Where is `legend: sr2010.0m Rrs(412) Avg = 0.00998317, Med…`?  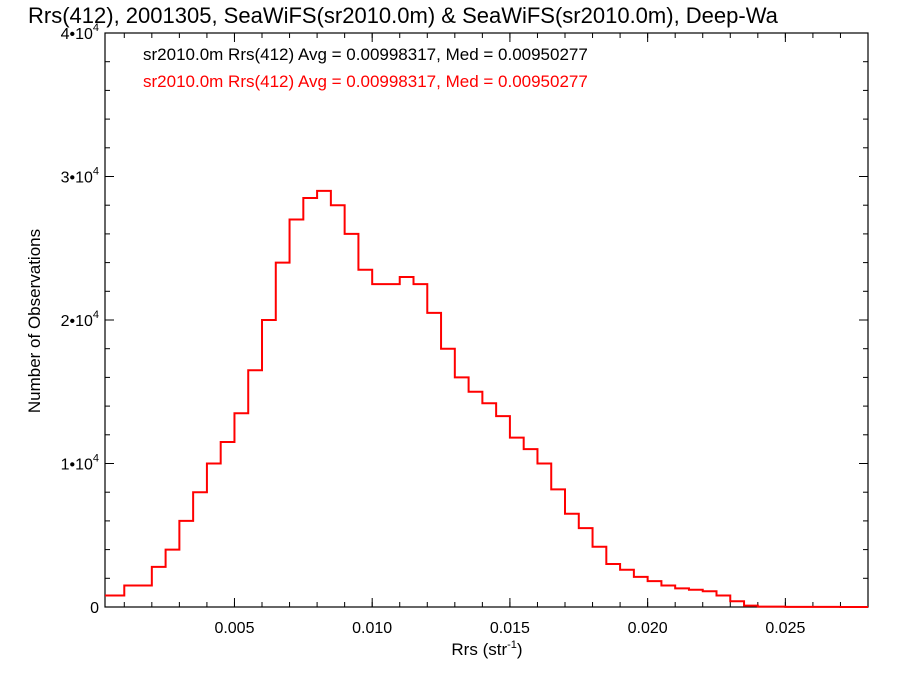 legend: sr2010.0m Rrs(412) Avg = 0.00998317, Med… is located at coordinates (365, 68).